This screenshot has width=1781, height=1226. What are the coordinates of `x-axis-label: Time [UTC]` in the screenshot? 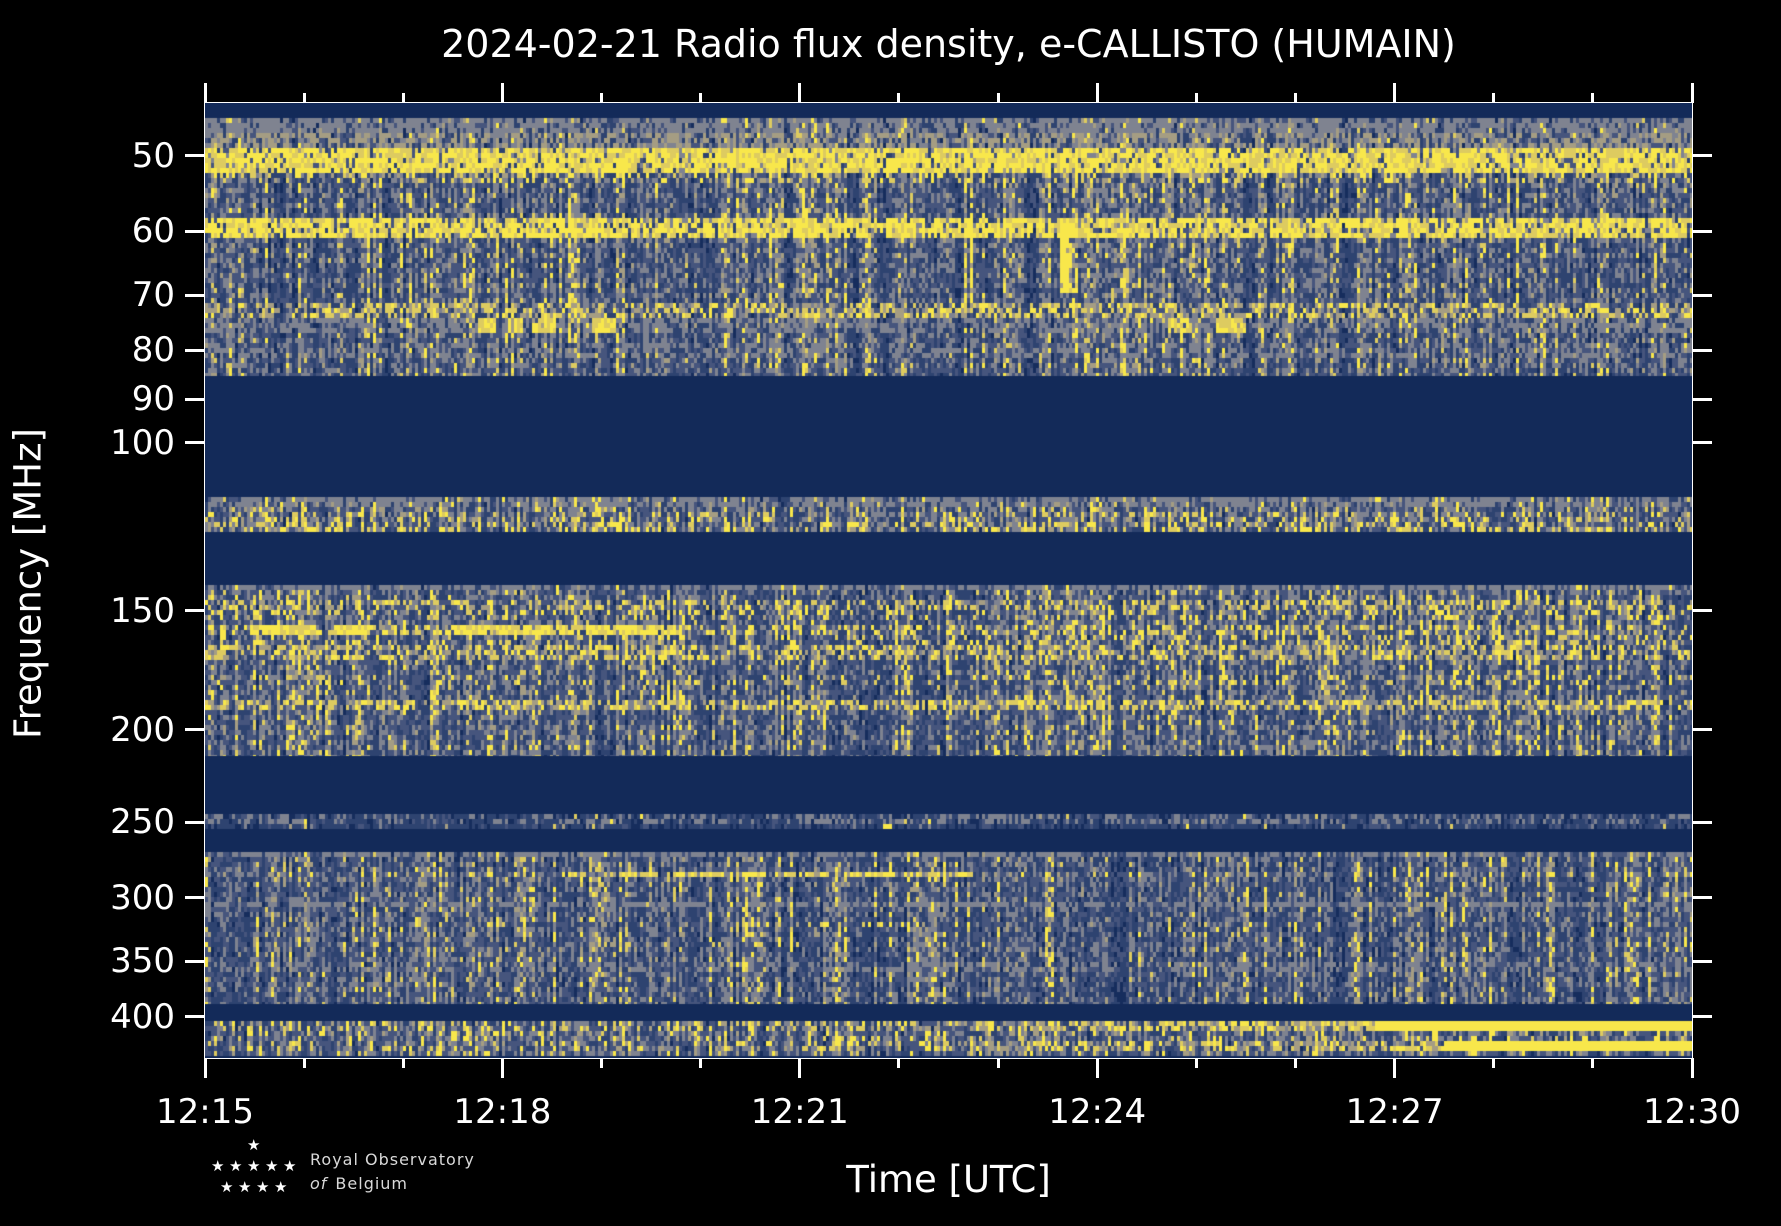 It's located at (948, 1179).